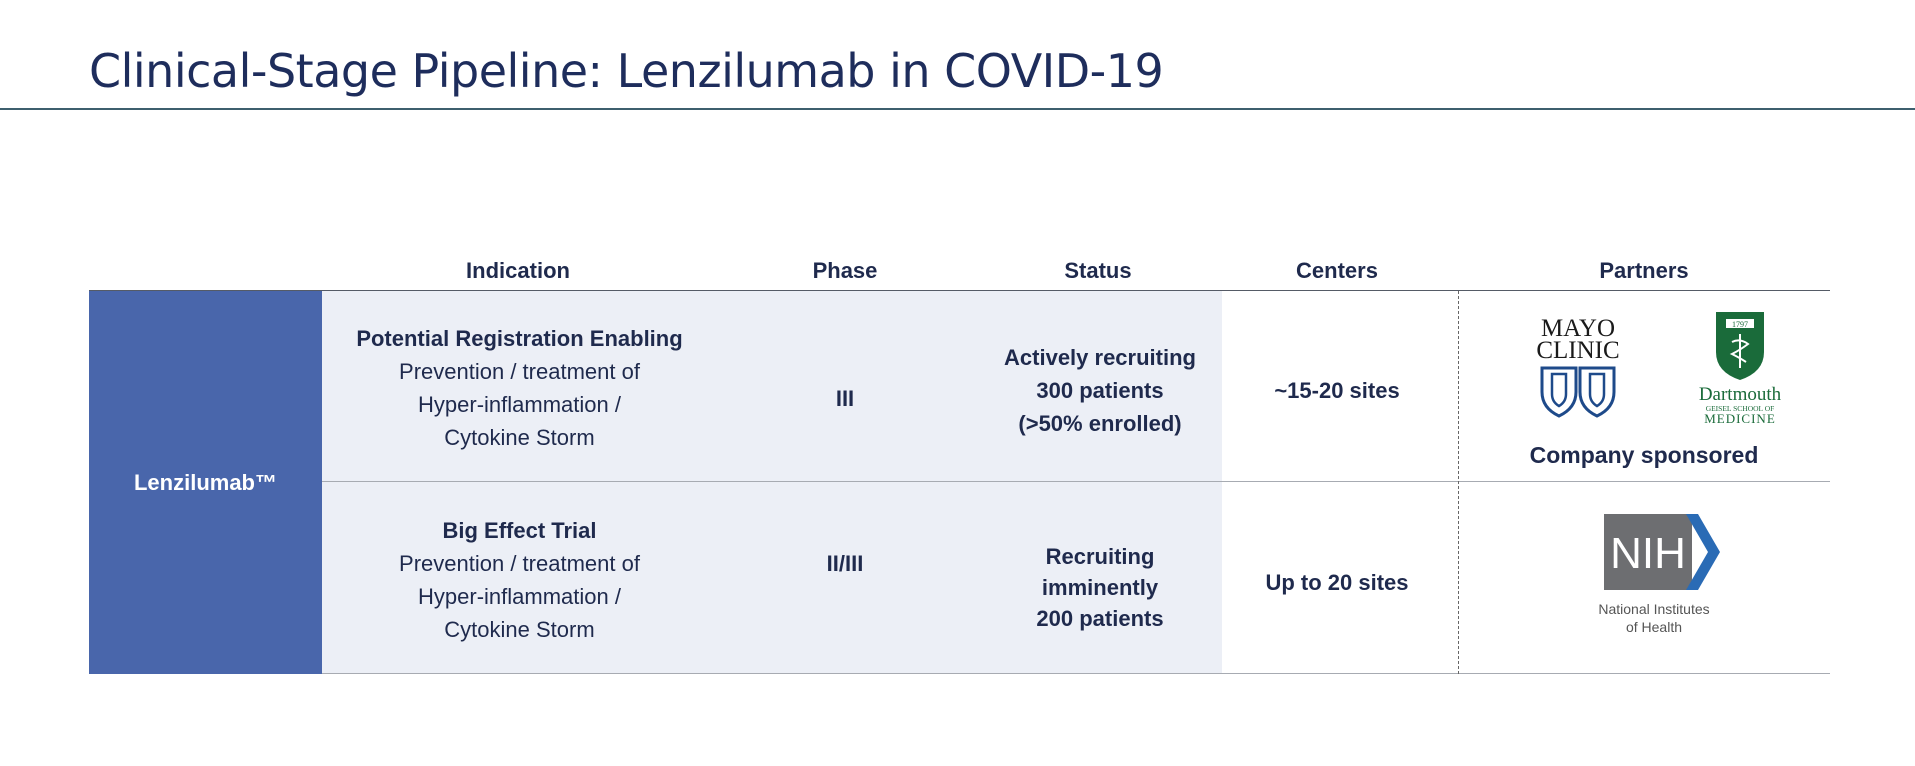 This screenshot has height=766, width=1915. I want to click on row1-status-line: Actively recruiting, so click(1100, 357).